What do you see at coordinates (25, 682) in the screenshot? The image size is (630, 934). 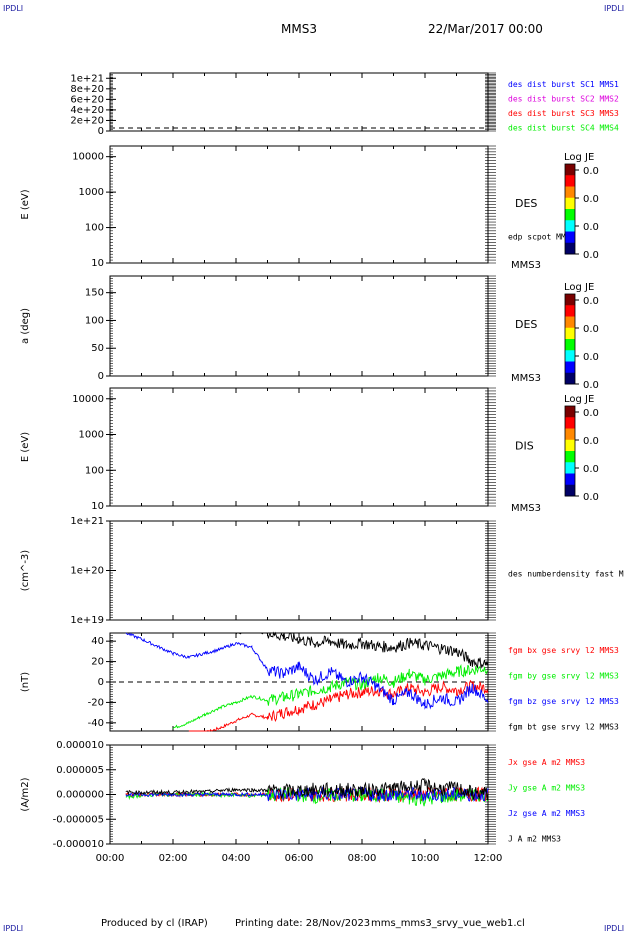 I see `y-axis-label: (nT)` at bounding box center [25, 682].